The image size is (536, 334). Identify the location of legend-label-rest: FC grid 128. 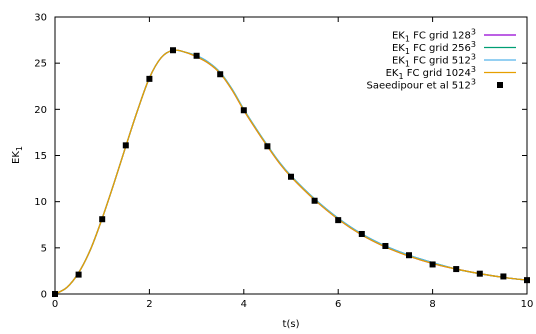
(440, 36).